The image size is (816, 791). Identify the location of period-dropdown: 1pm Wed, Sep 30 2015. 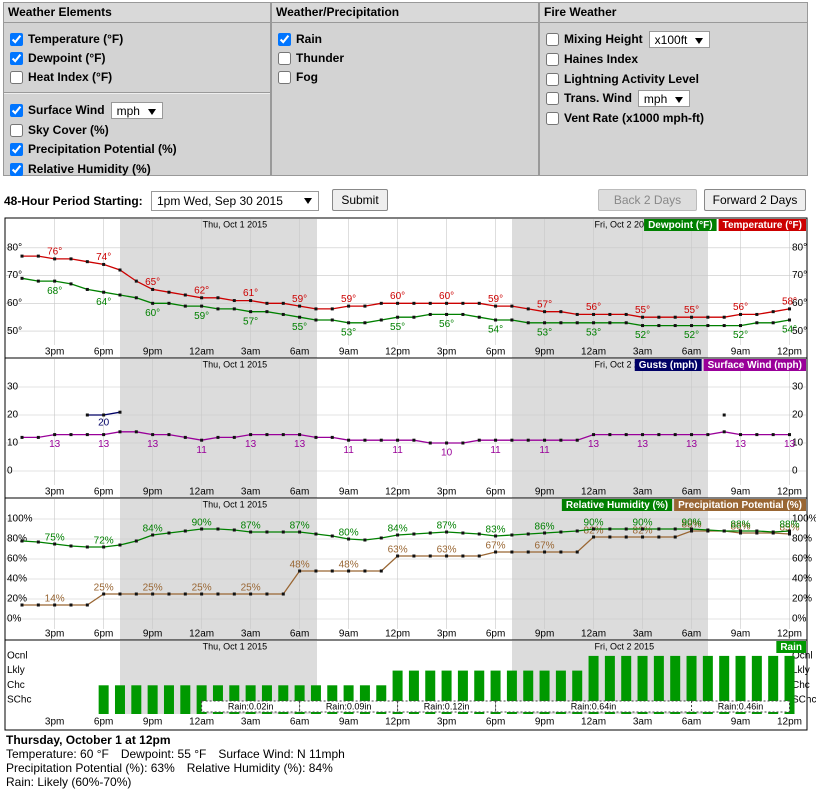
(235, 201).